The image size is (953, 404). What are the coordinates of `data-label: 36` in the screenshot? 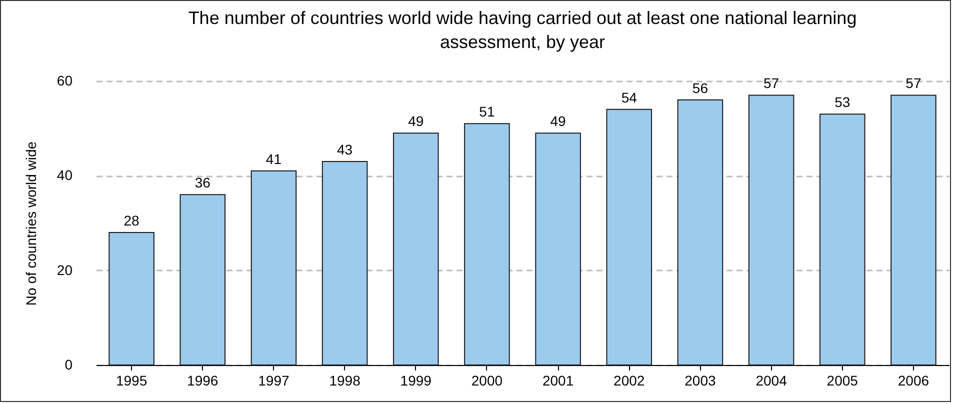 It's located at (202, 182).